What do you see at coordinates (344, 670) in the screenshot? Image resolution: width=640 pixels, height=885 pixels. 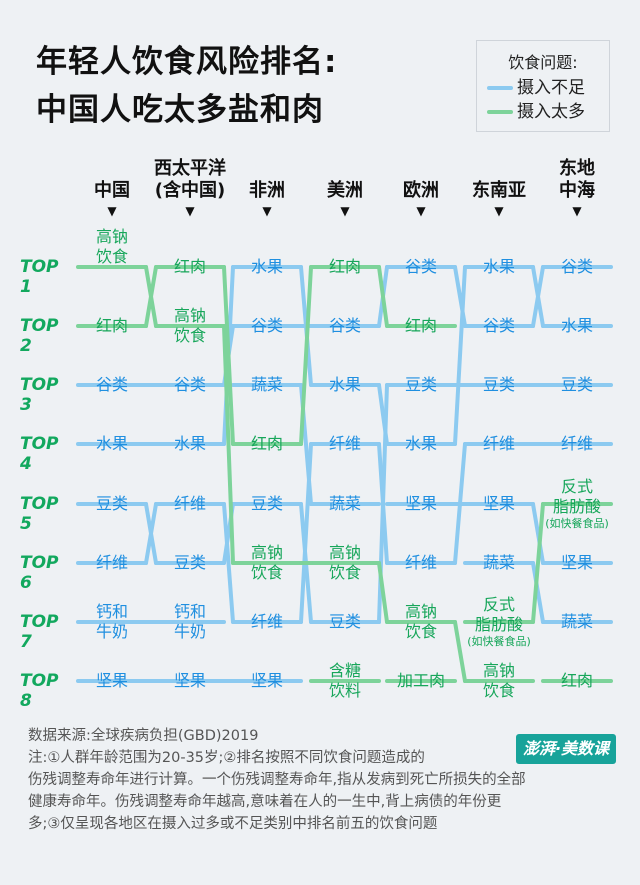 I see `cell-text: 含糖` at bounding box center [344, 670].